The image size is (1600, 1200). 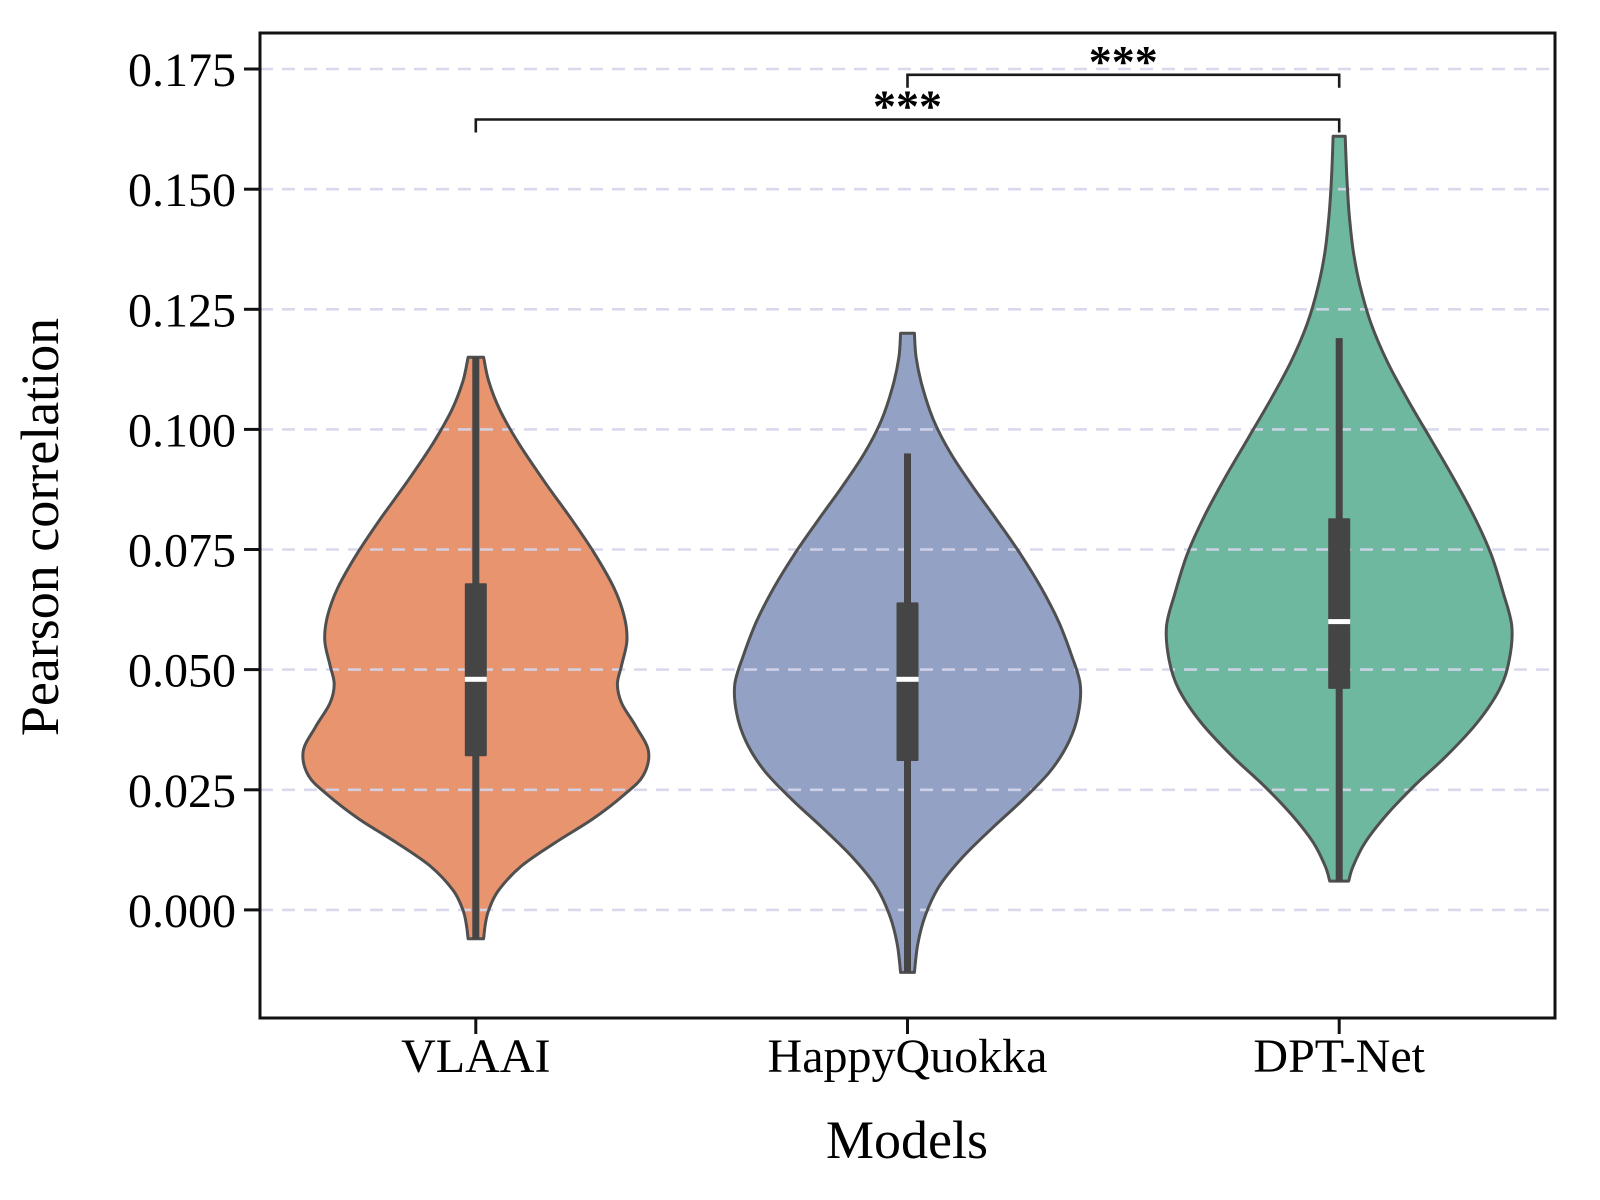 What do you see at coordinates (182, 911) in the screenshot?
I see `y-tick-label: 0.000` at bounding box center [182, 911].